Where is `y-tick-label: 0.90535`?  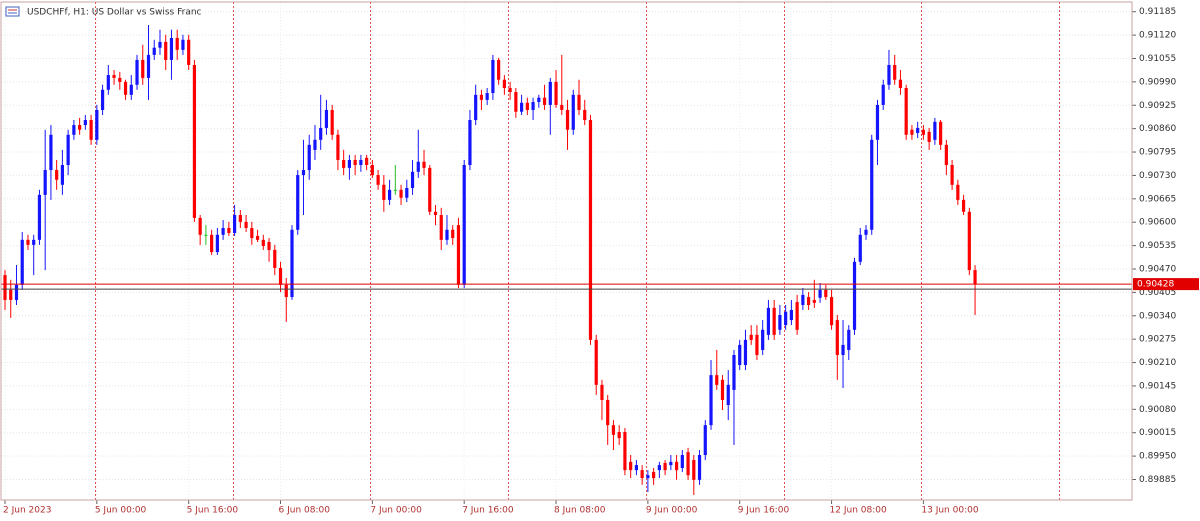
y-tick-label: 0.90535 is located at coordinates (1157, 246).